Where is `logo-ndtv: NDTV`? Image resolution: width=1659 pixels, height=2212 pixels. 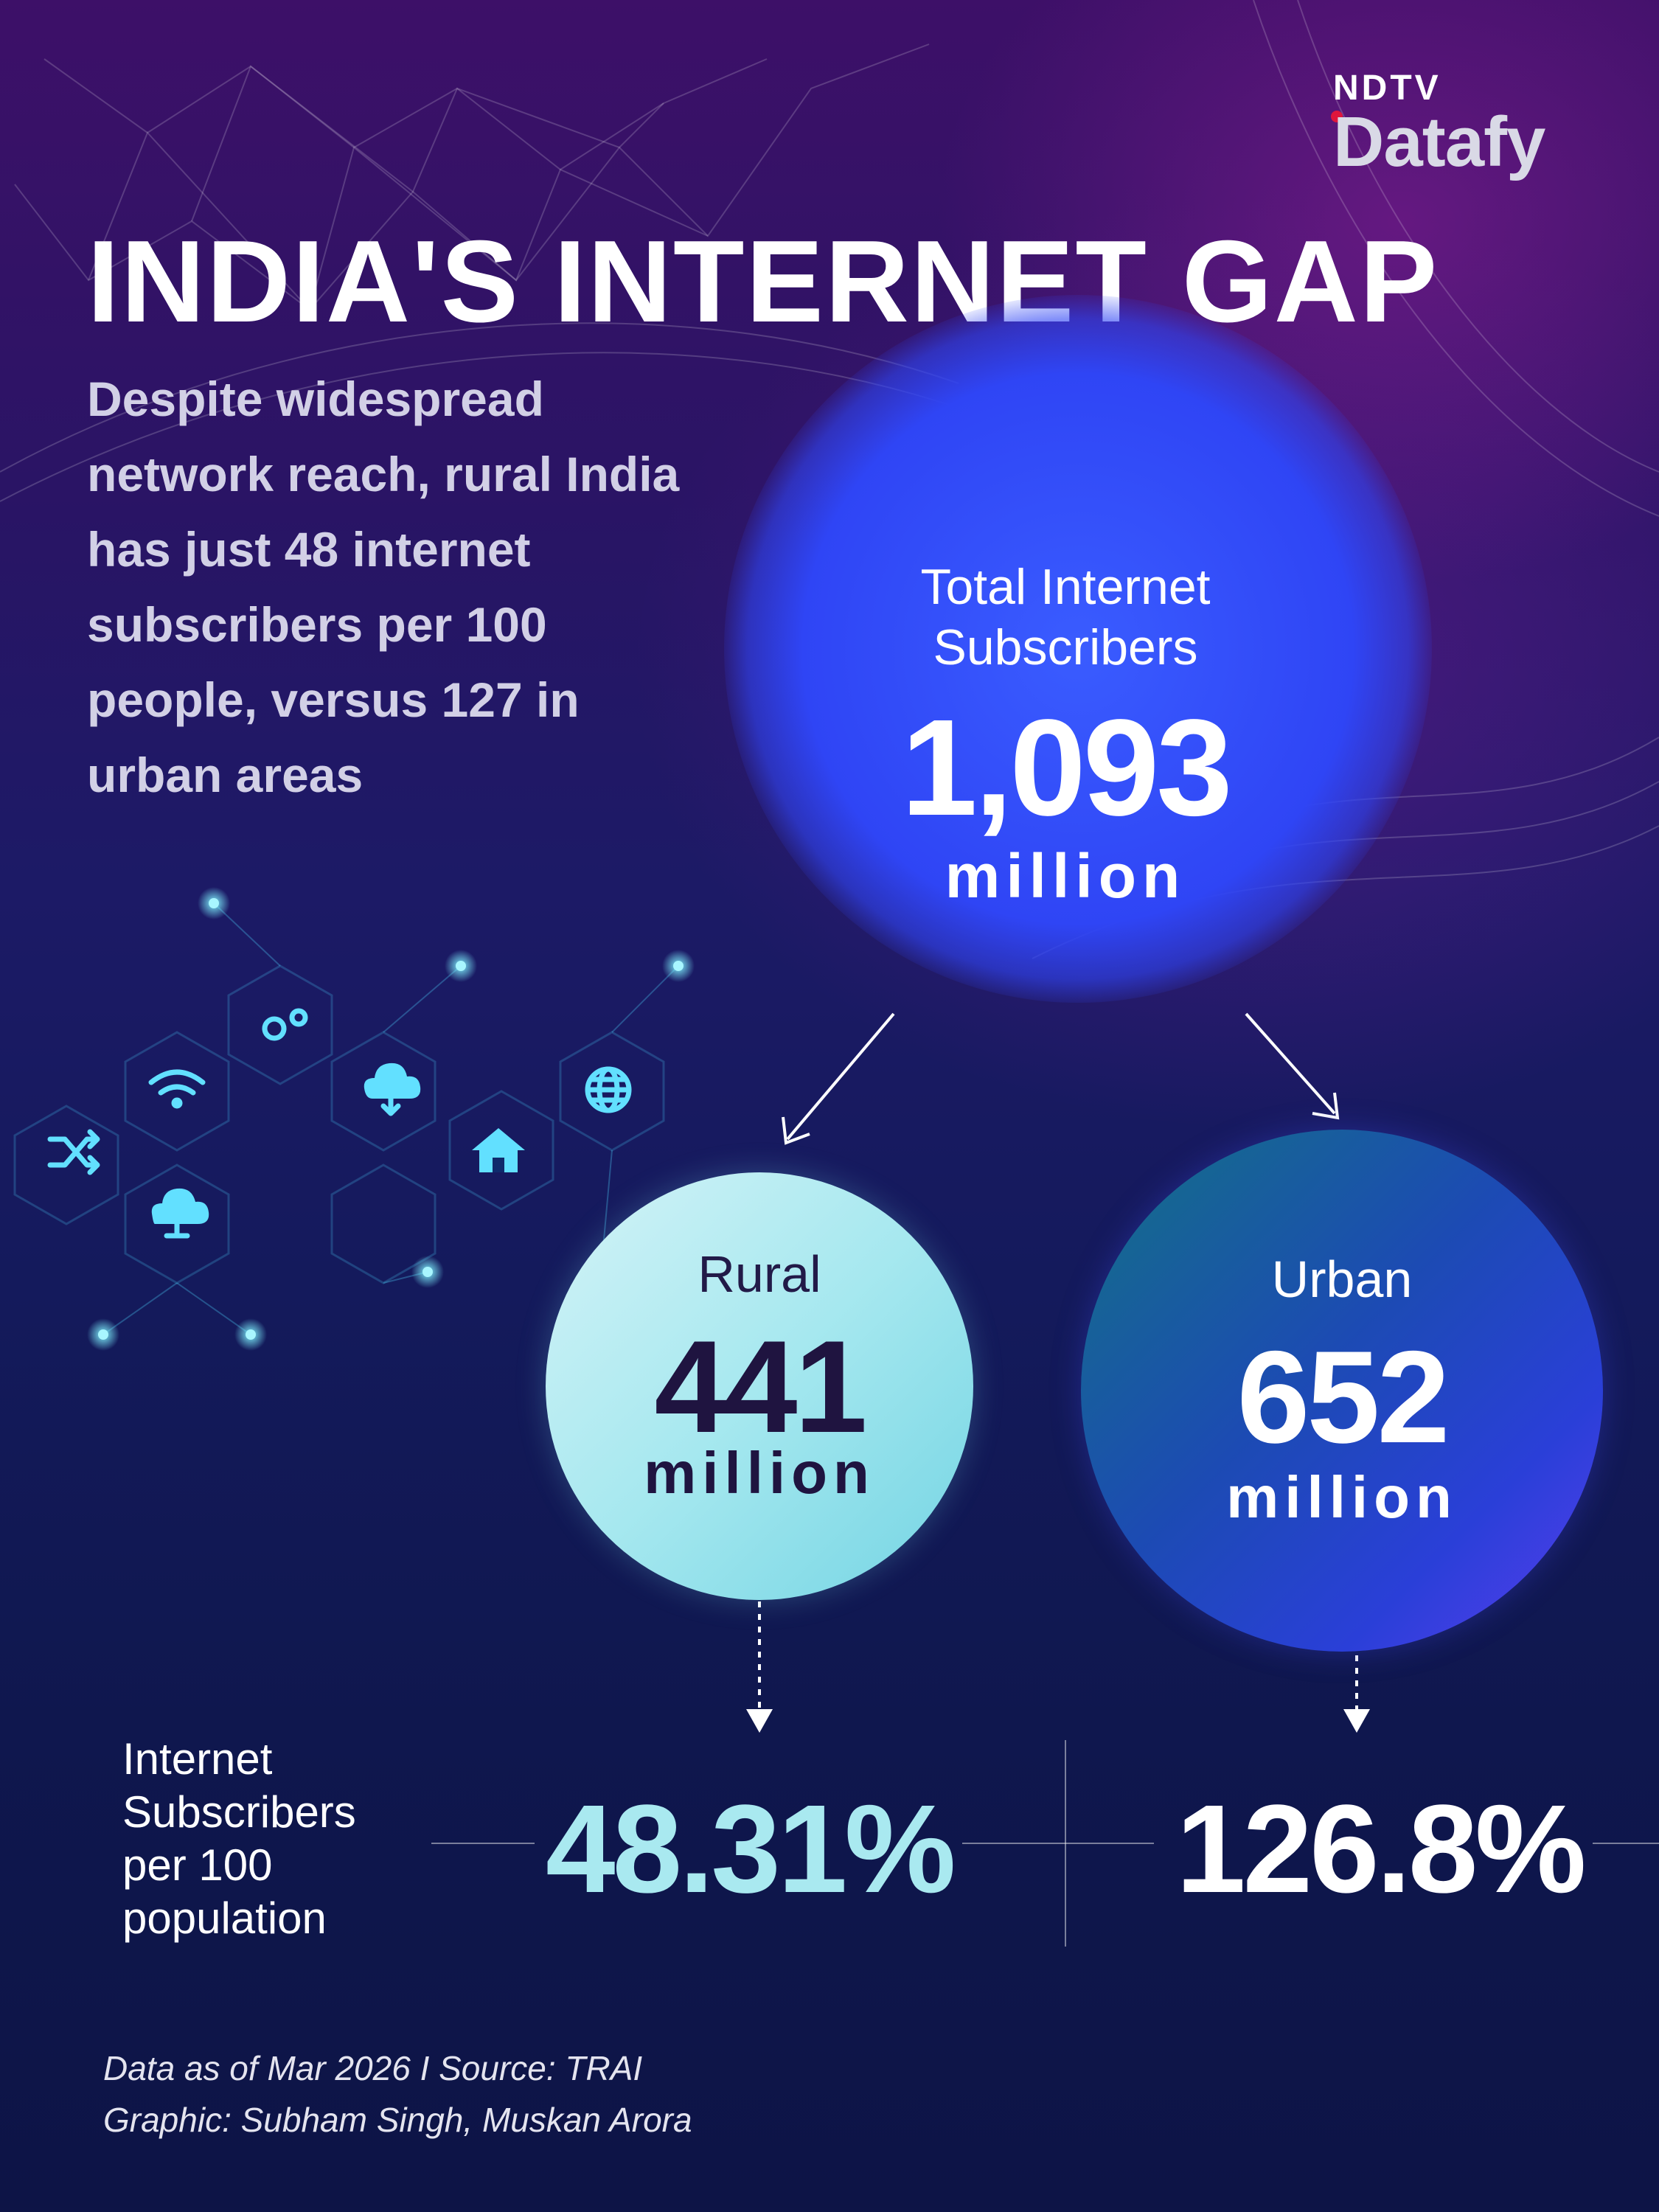 logo-ndtv: NDTV is located at coordinates (1387, 88).